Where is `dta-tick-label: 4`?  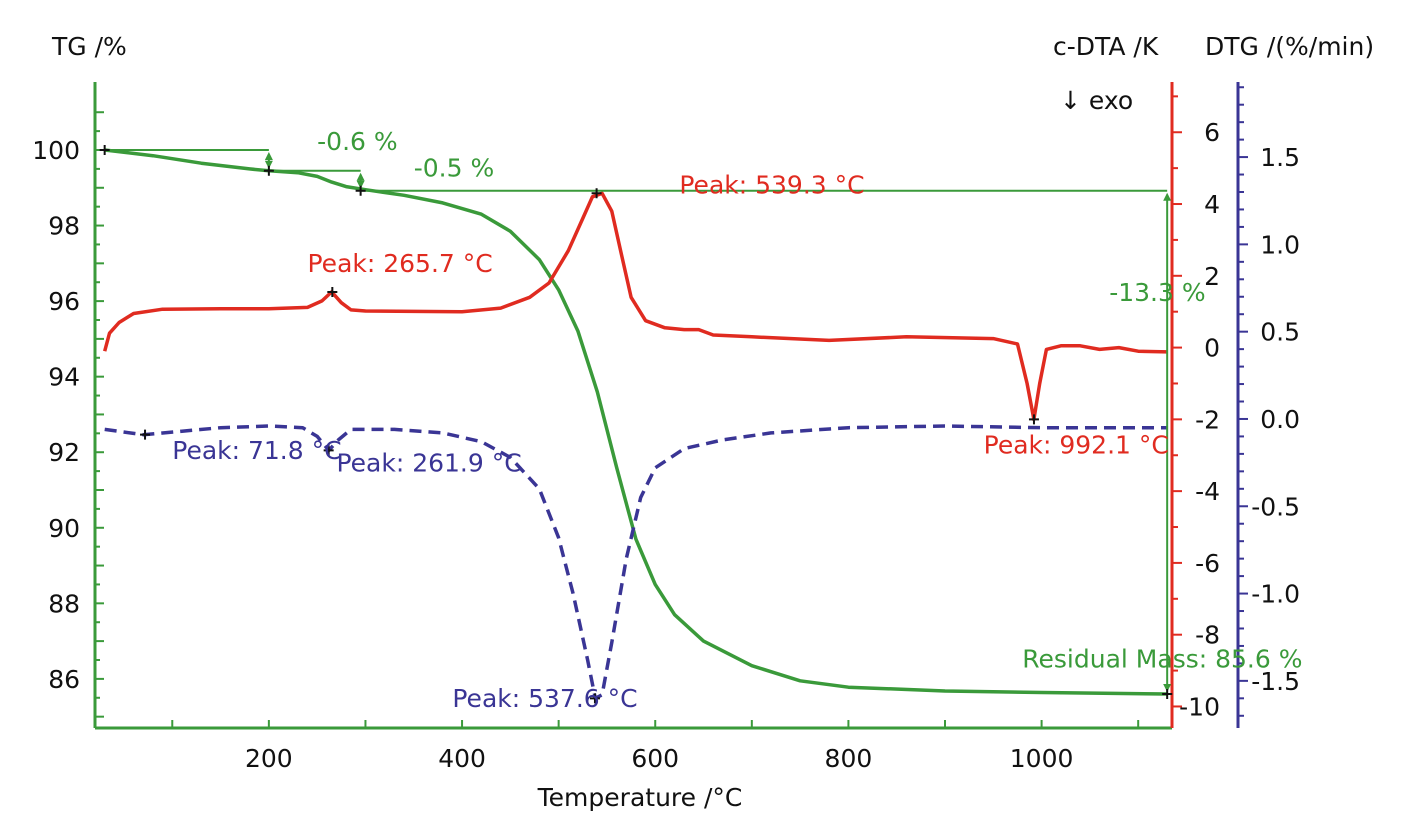 dta-tick-label: 4 is located at coordinates (1212, 204).